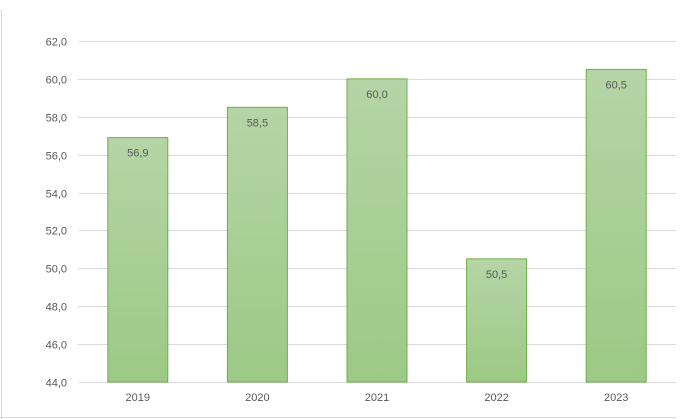 The height and width of the screenshot is (419, 700). I want to click on y-tick-label: 58,0, so click(56, 119).